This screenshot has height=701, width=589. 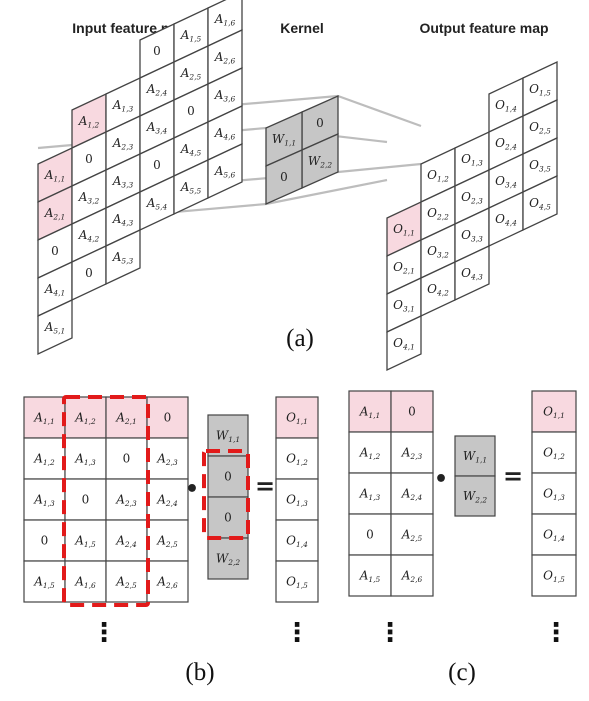 I want to click on output-label-o-4-3: O4,3, so click(x=472, y=273).